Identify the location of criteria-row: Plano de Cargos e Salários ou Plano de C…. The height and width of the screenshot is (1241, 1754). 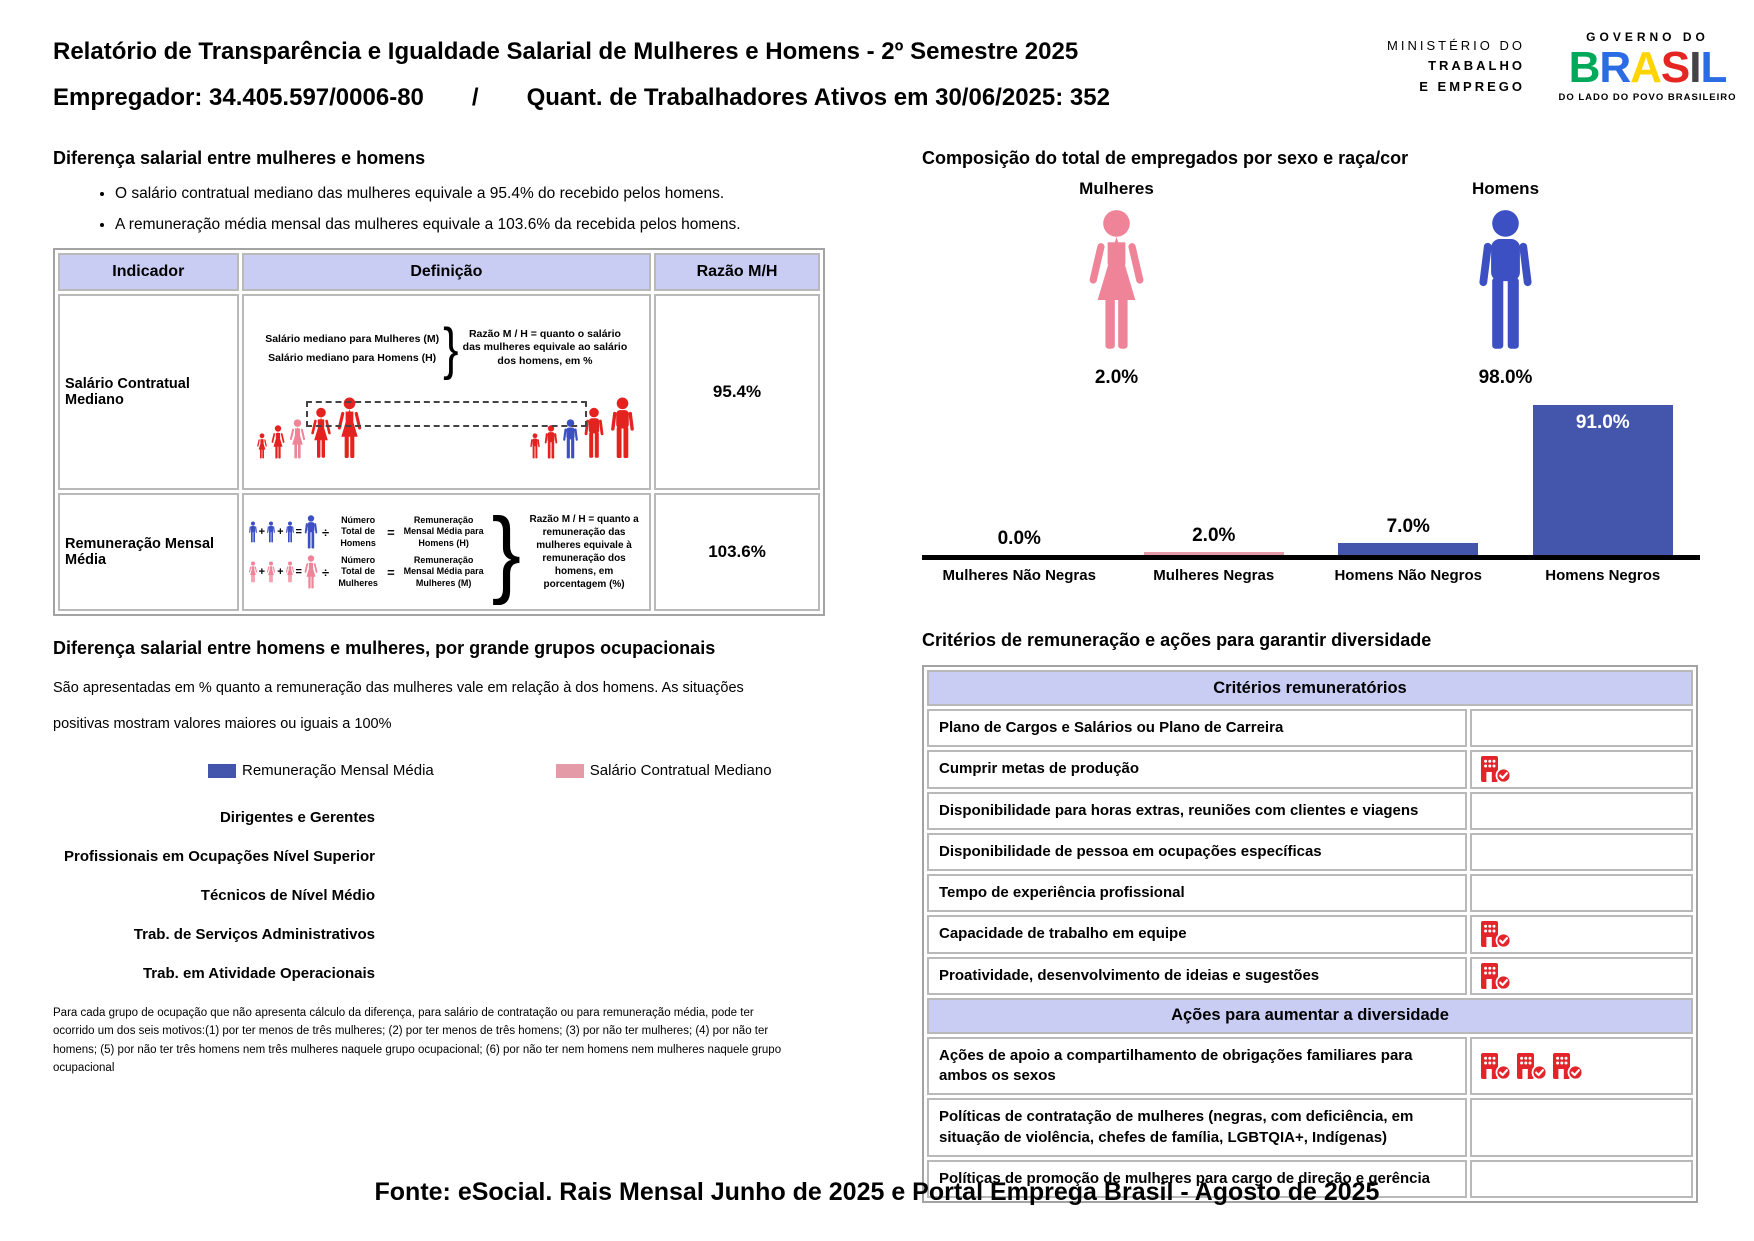
(1310, 728).